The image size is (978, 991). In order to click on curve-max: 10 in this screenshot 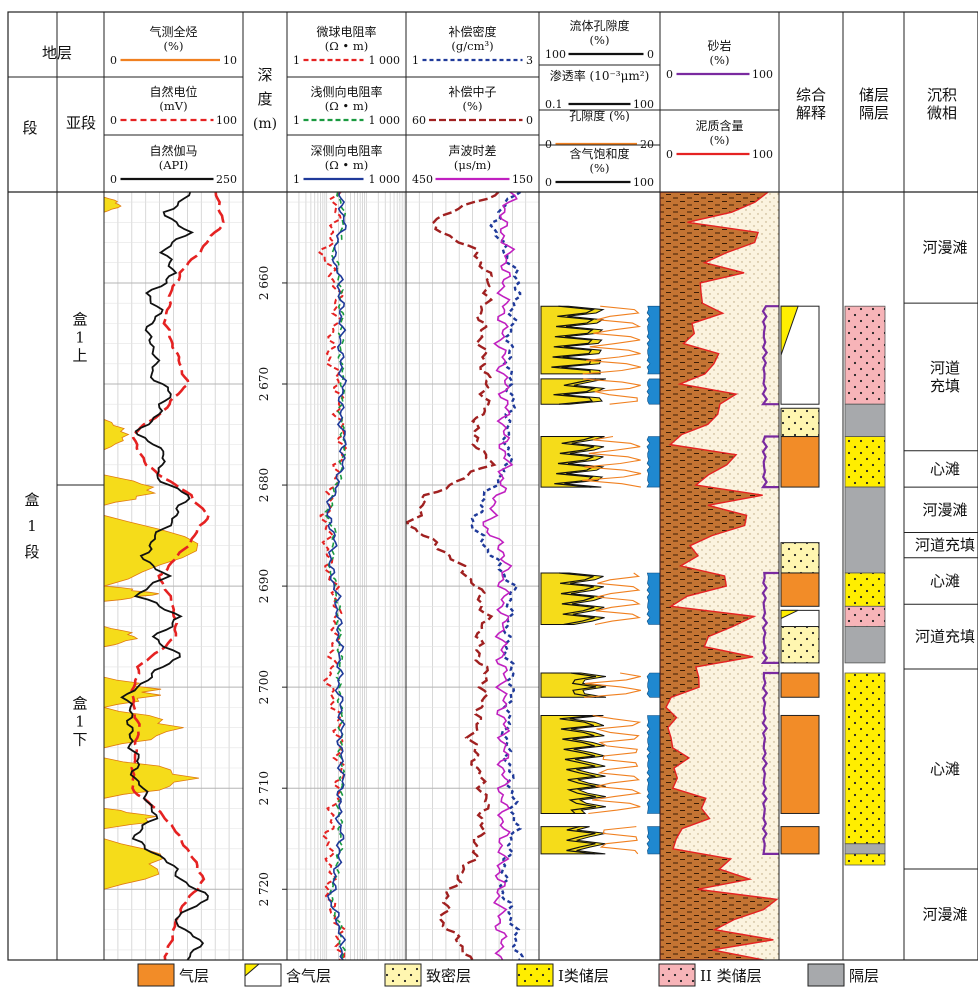, I will do `click(230, 60)`.